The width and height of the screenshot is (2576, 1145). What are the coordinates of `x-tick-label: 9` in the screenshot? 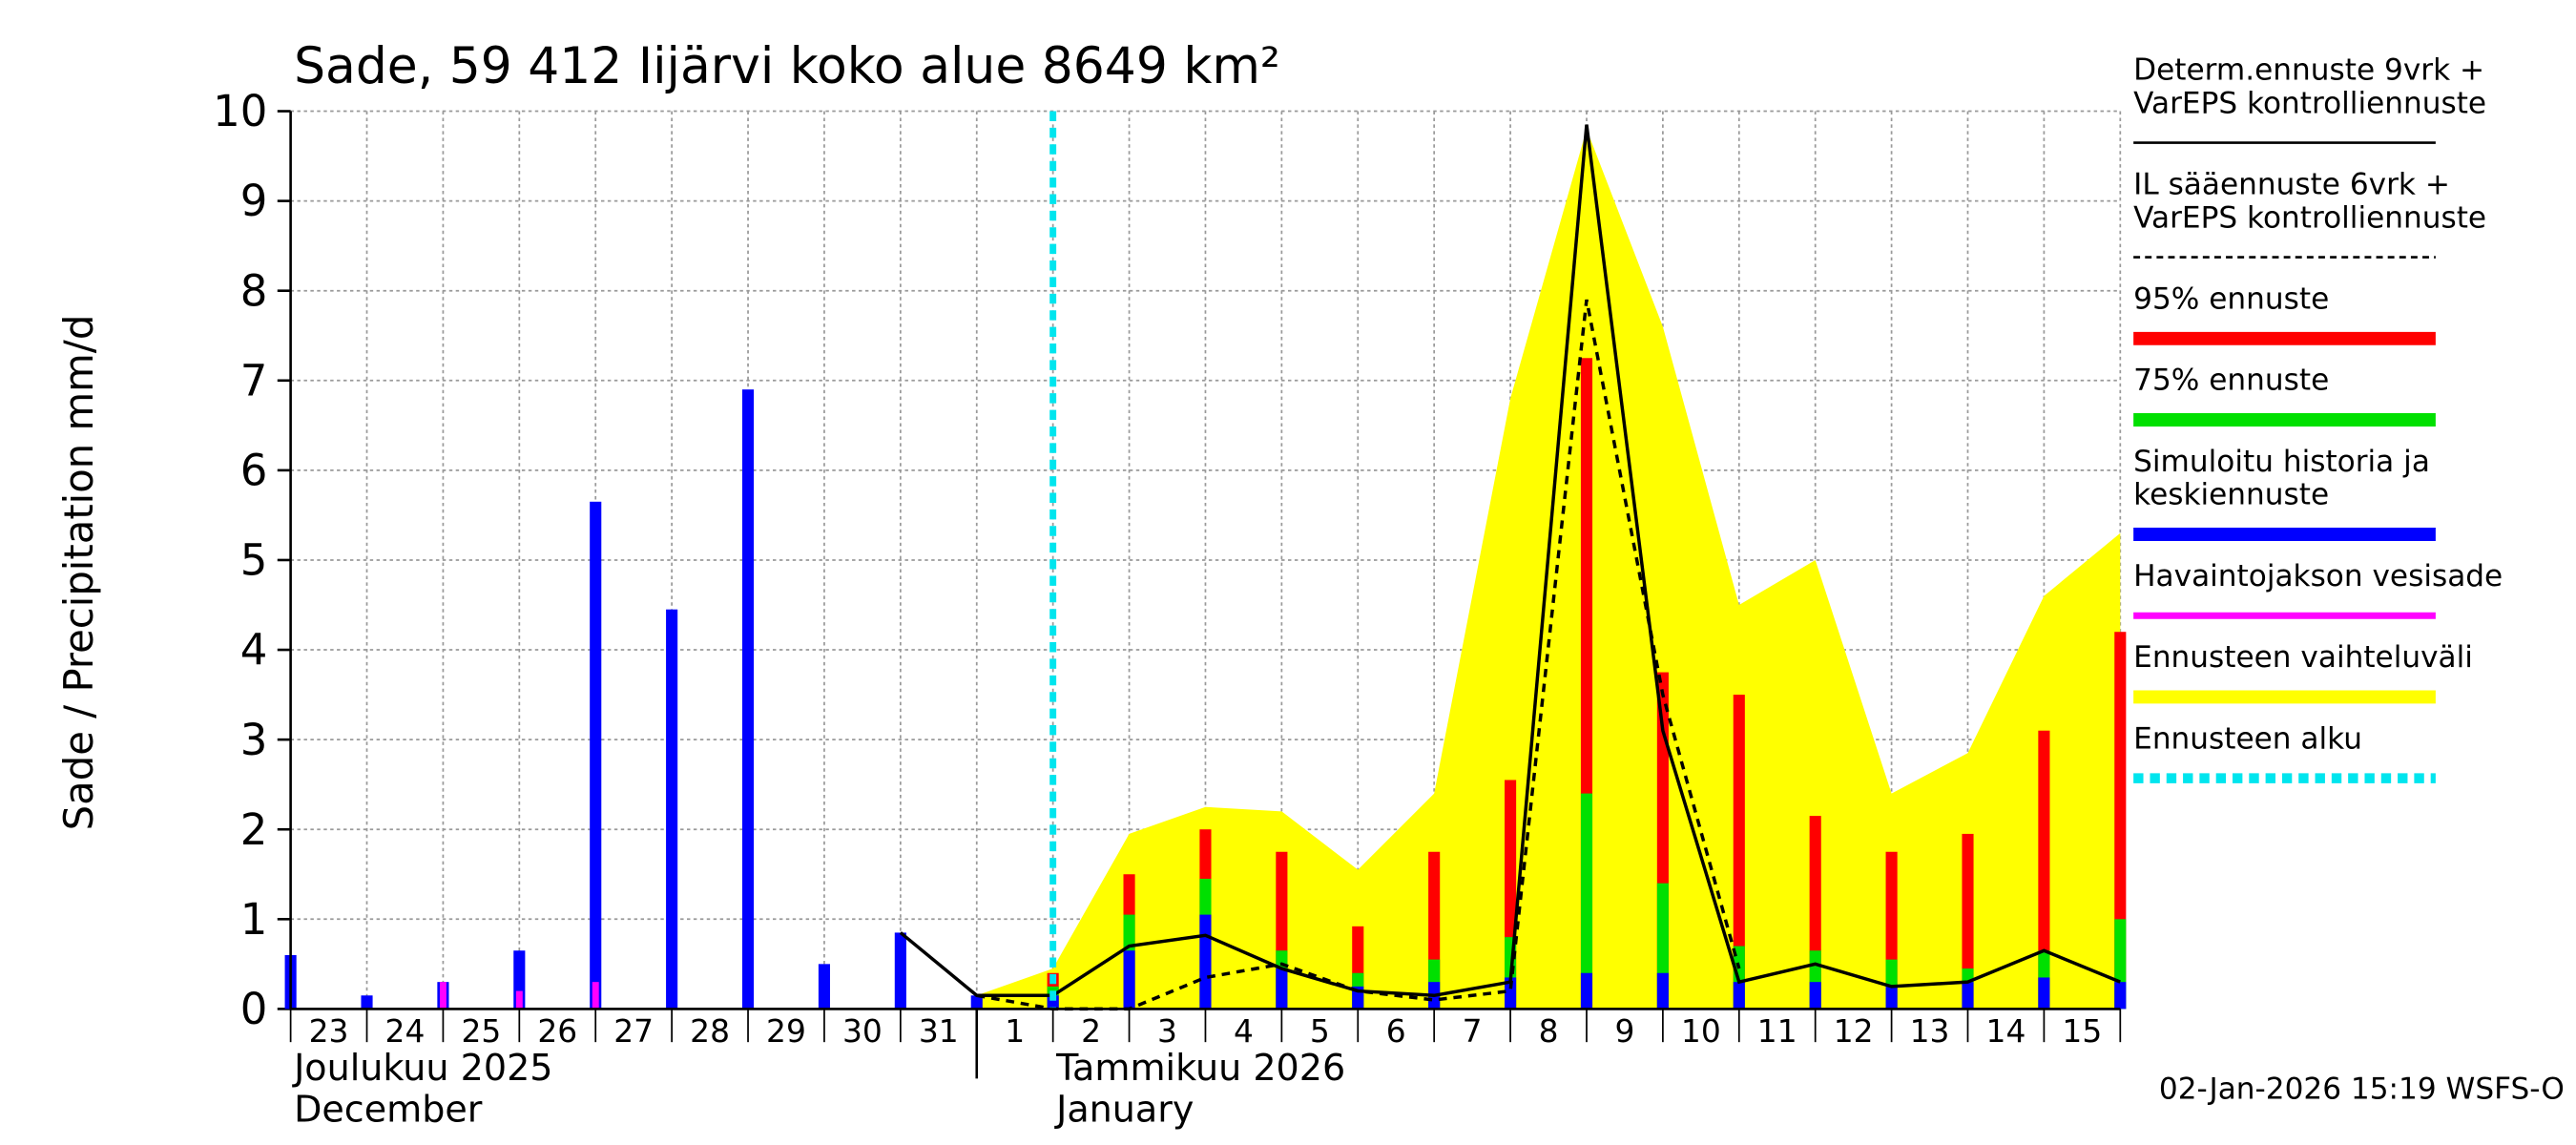 It's located at (1624, 1031).